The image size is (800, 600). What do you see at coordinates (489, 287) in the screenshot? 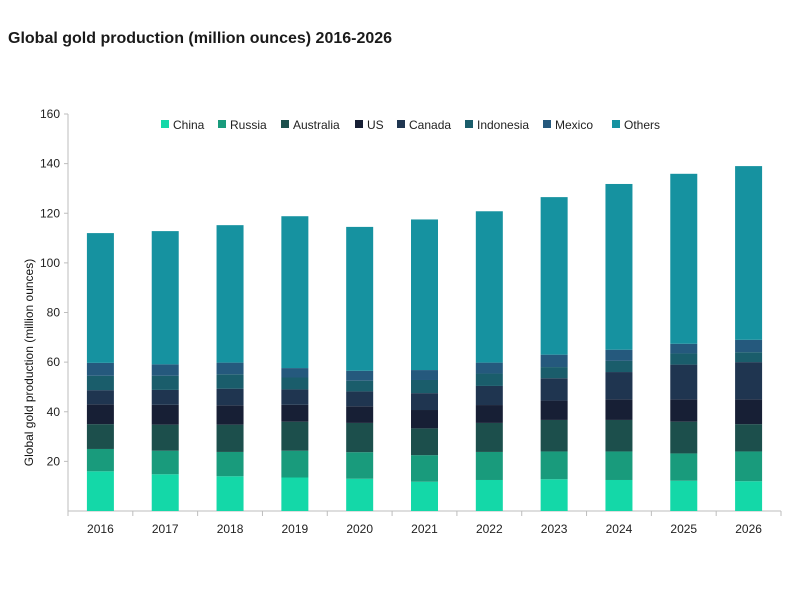
I see `bar-segment-others-2022` at bounding box center [489, 287].